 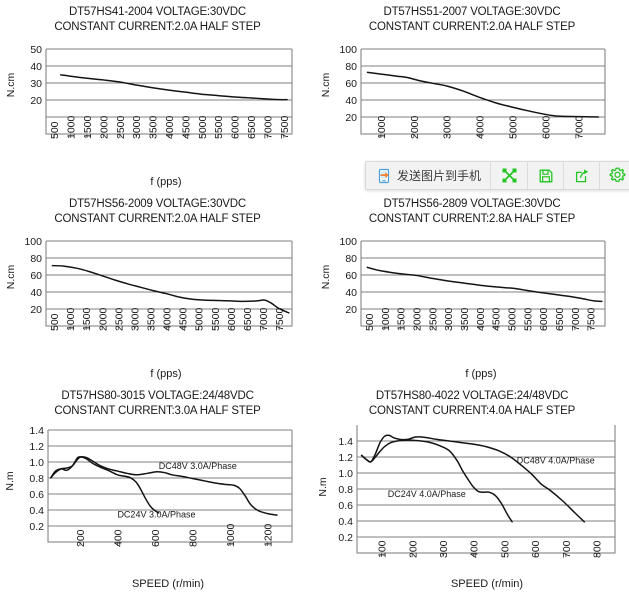 I want to click on y-tick-label: 50, so click(x=36, y=50).